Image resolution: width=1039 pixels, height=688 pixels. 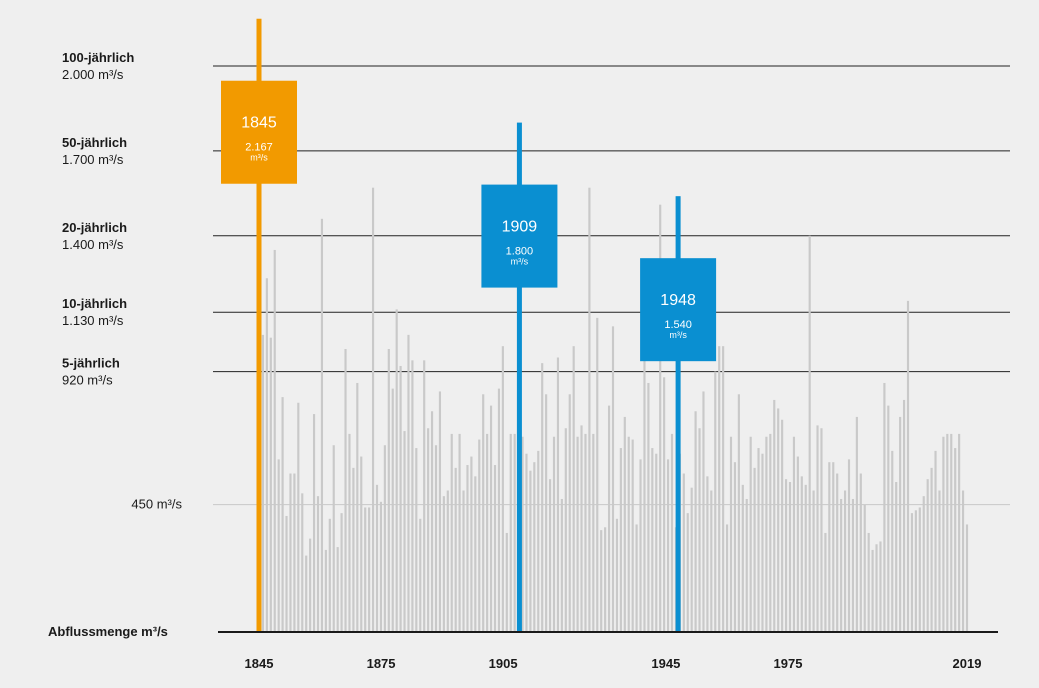 What do you see at coordinates (87, 380) in the screenshot?
I see `level-value-4: 920 m³/s` at bounding box center [87, 380].